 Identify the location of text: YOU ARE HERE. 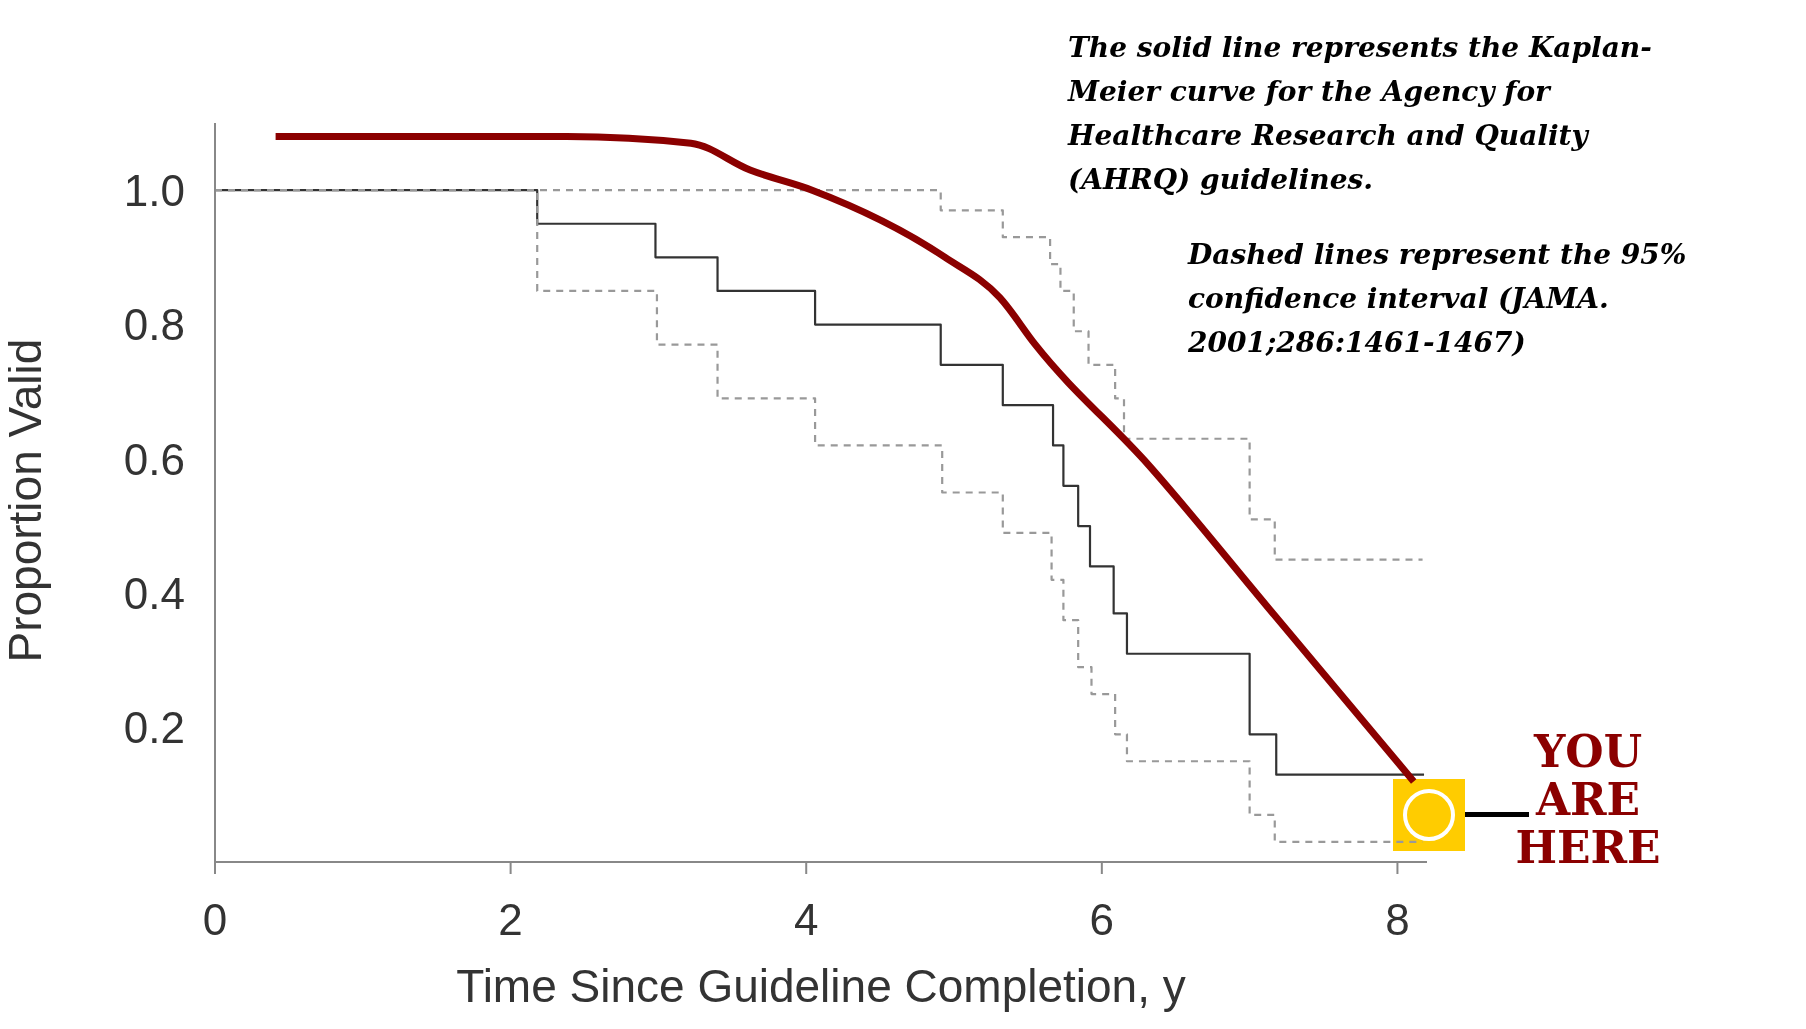
(1588, 799).